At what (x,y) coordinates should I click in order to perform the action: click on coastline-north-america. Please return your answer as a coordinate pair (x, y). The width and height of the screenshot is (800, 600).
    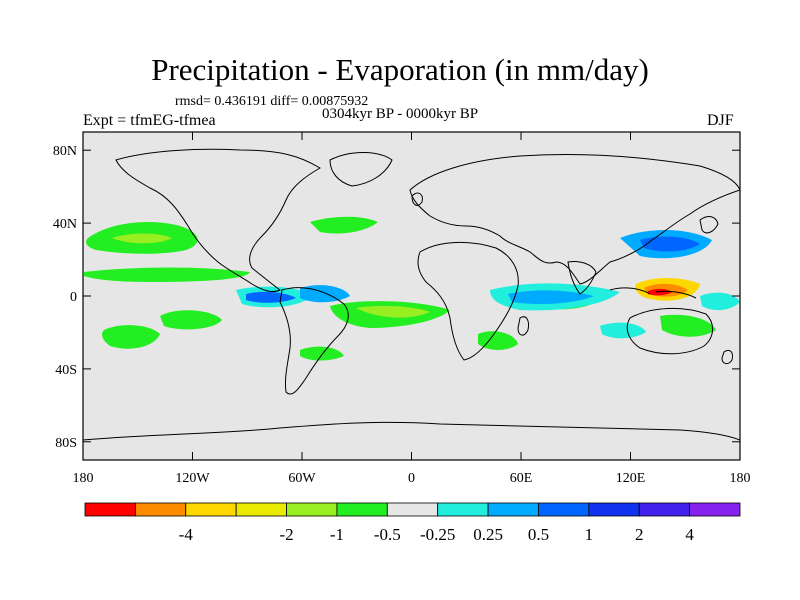
    Looking at the image, I should click on (218, 220).